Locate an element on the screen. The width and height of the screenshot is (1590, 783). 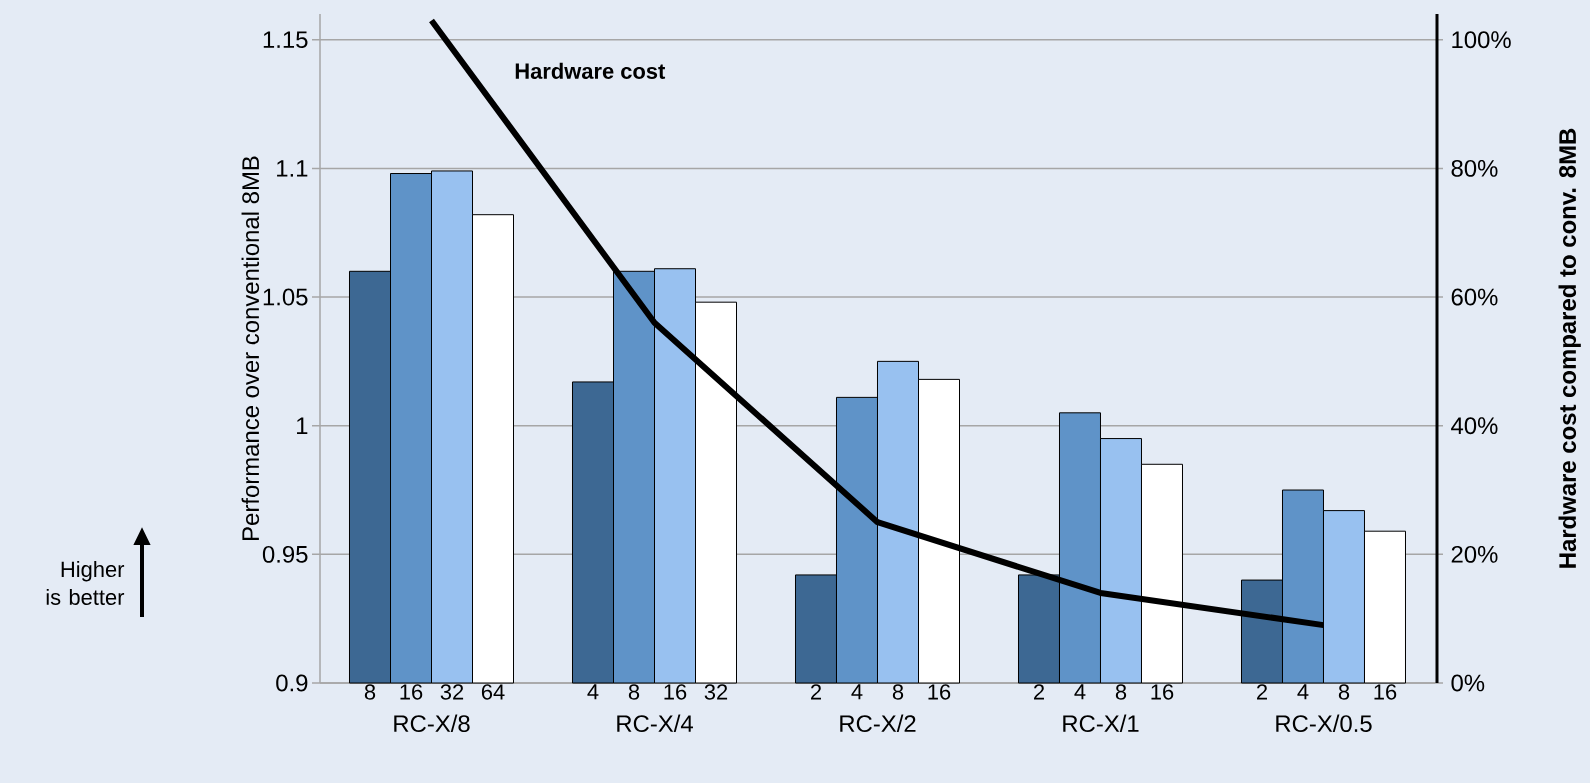
y-tick-label: 0.95 is located at coordinates (285, 554).